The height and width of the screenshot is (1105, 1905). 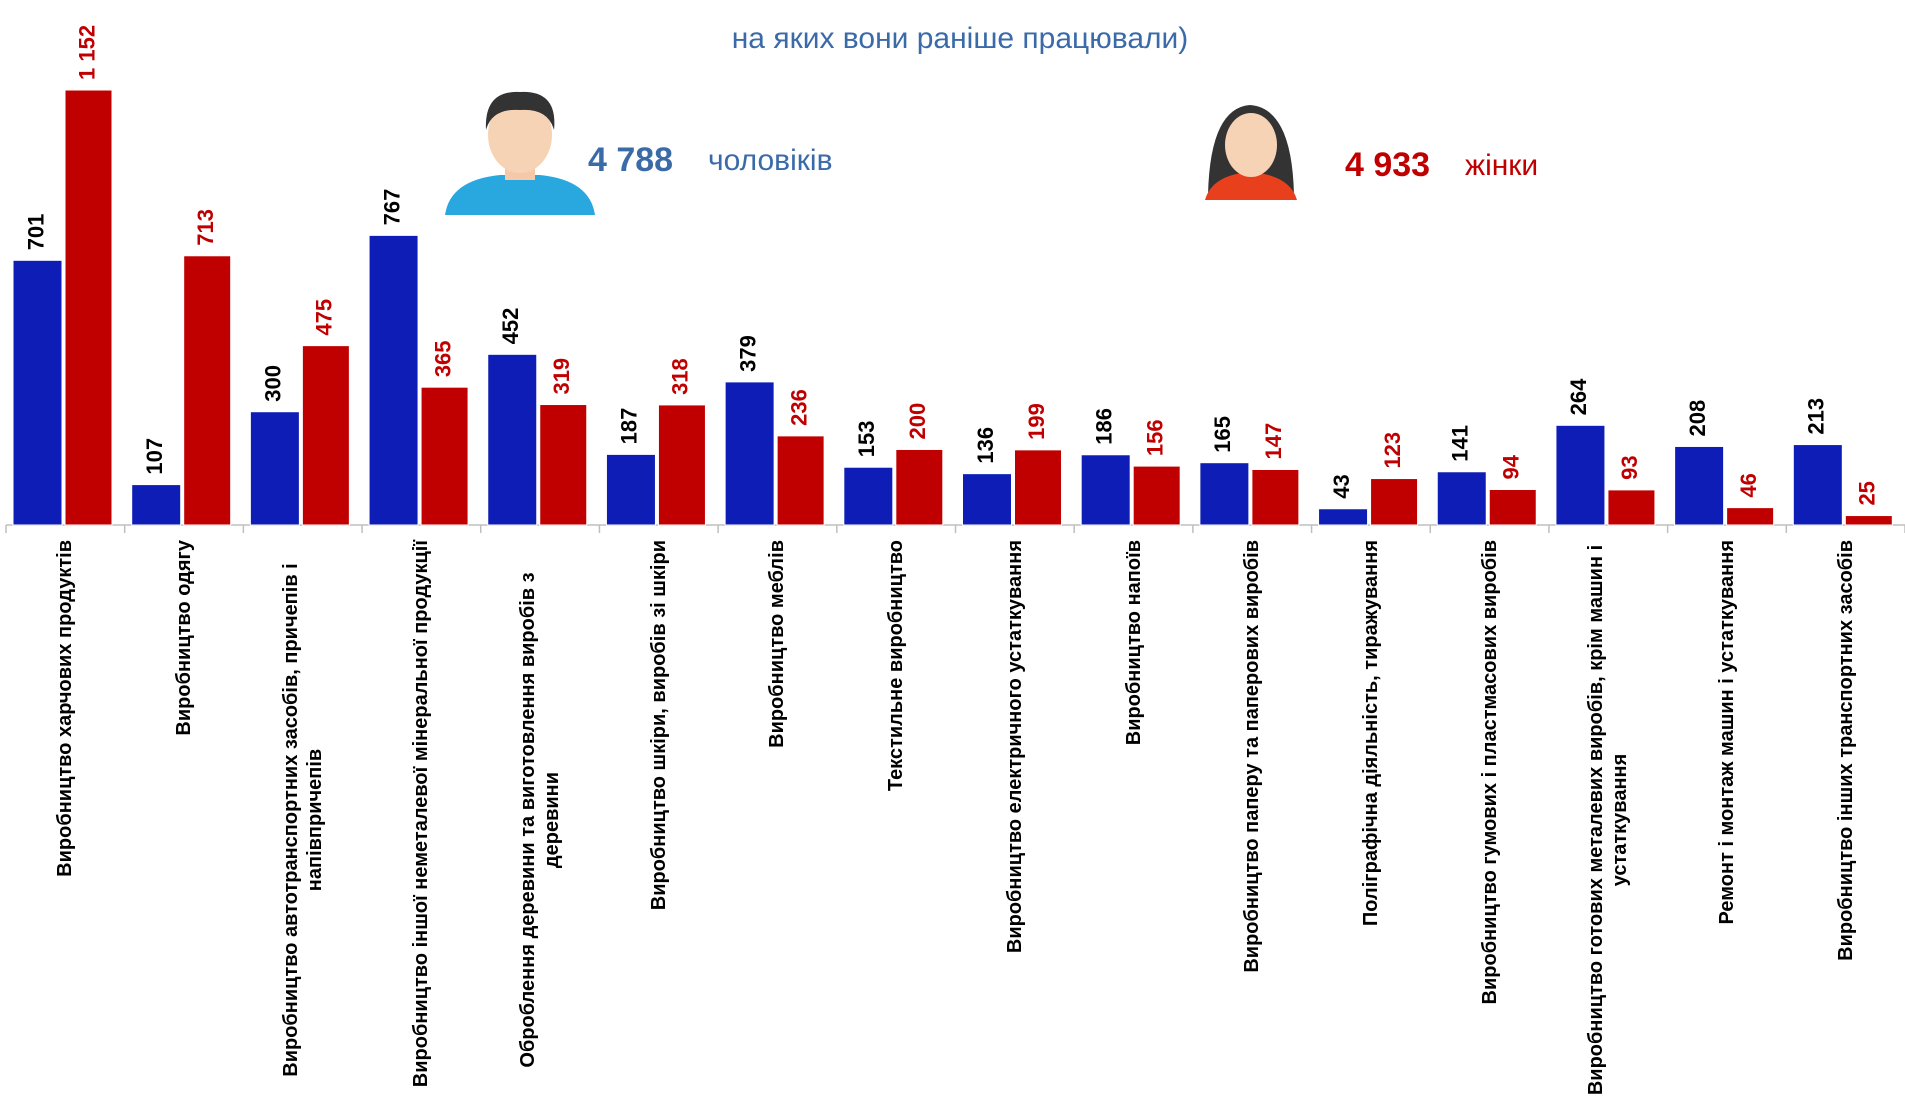 I want to click on value-label: 136, so click(x=985, y=445).